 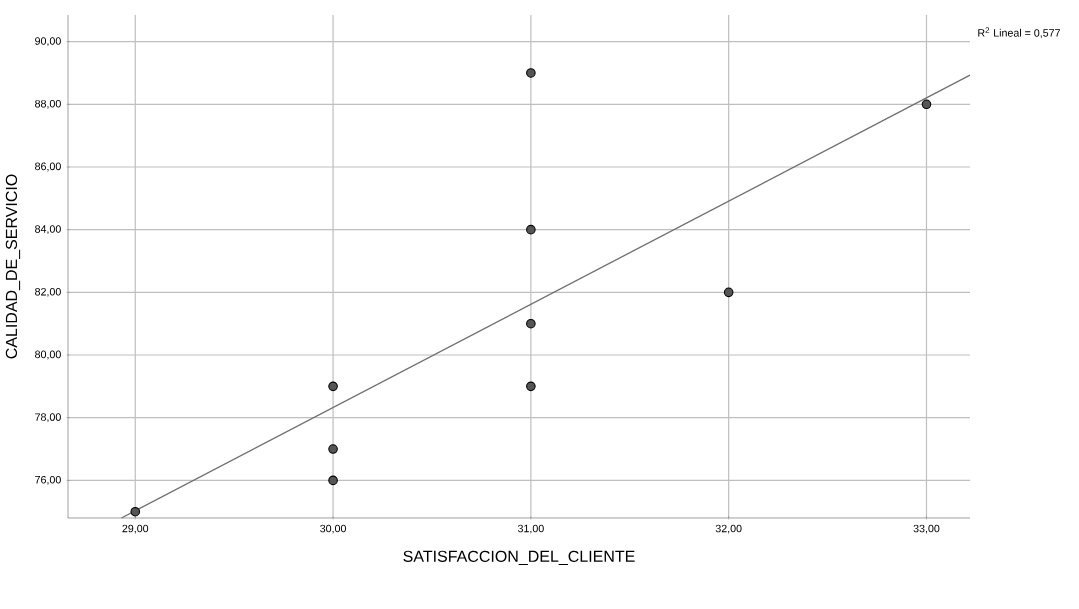 What do you see at coordinates (48, 355) in the screenshot?
I see `y-tick-label: 80,00` at bounding box center [48, 355].